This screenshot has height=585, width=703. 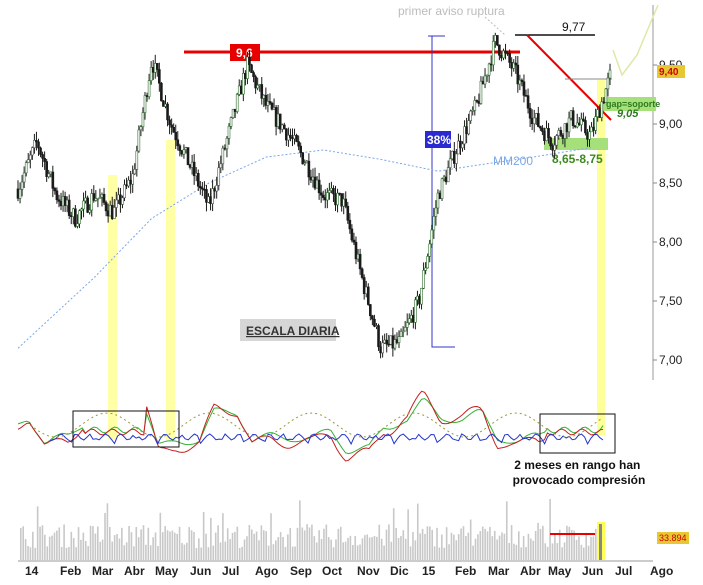 What do you see at coordinates (671, 301) in the screenshot?
I see `y-tick-label: 7,50` at bounding box center [671, 301].